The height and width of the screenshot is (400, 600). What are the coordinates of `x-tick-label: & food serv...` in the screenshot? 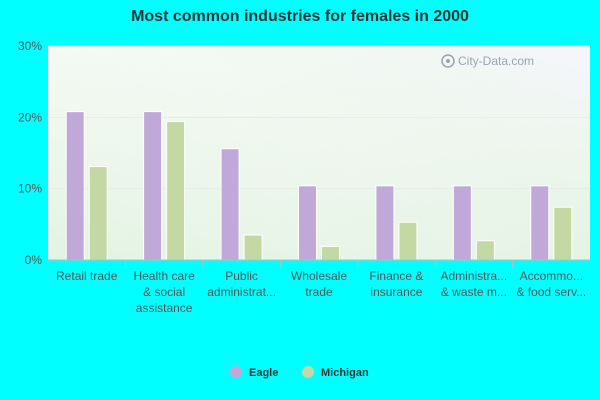 It's located at (551, 292).